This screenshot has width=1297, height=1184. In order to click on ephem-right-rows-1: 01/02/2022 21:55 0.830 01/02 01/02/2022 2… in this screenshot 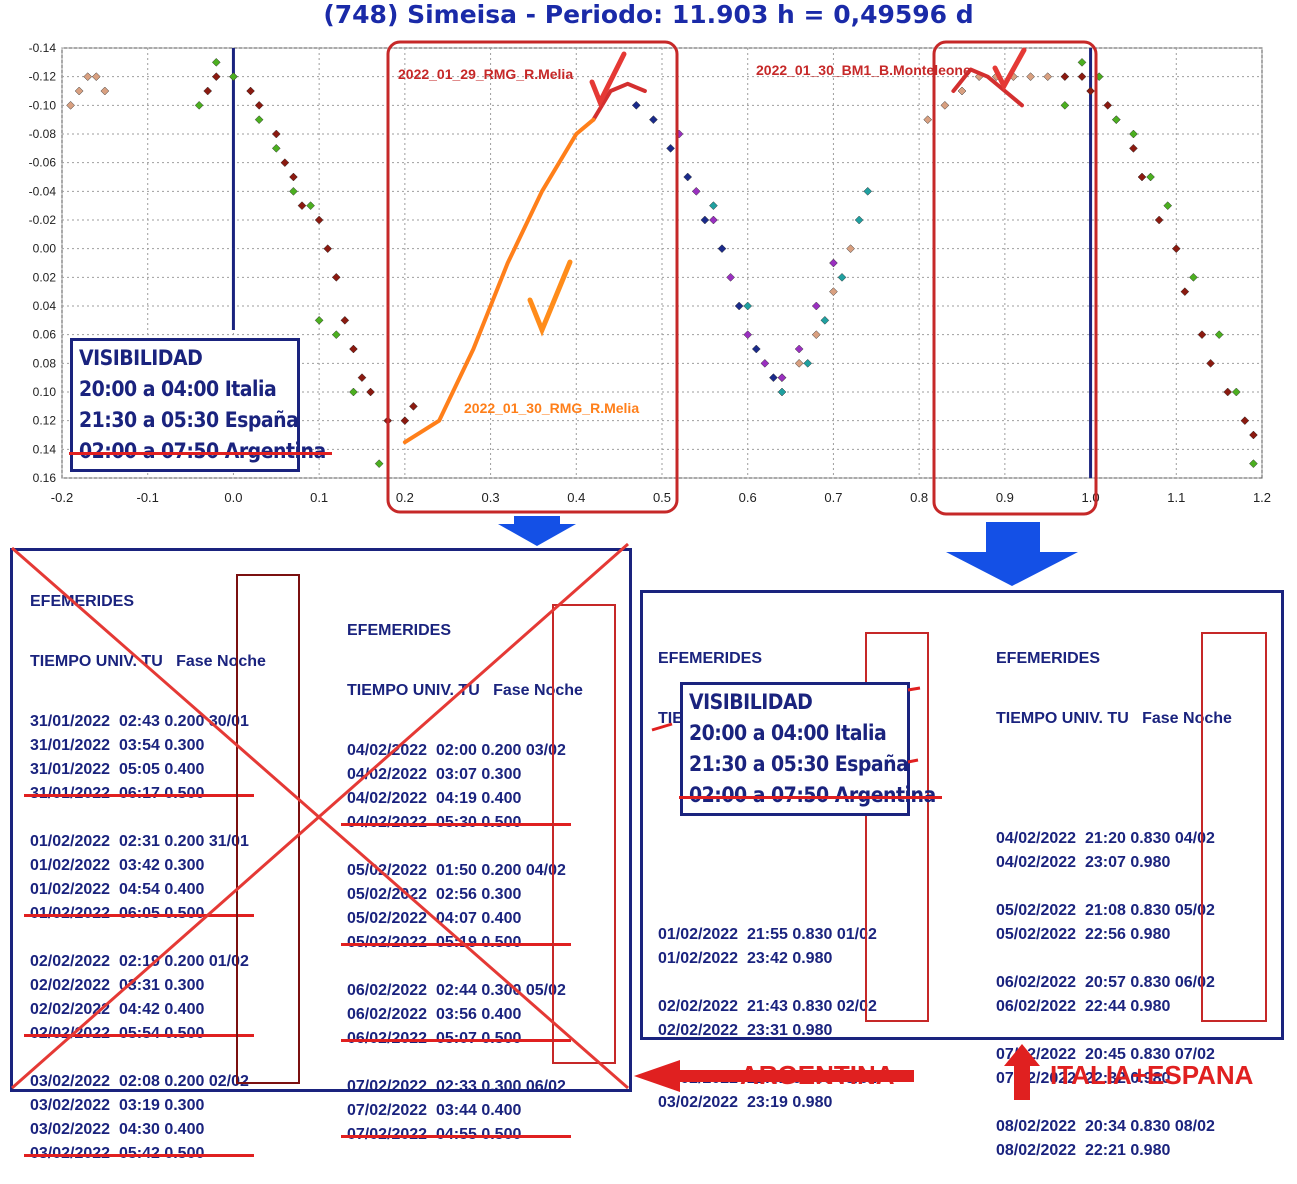, I will do `click(776, 1019)`.